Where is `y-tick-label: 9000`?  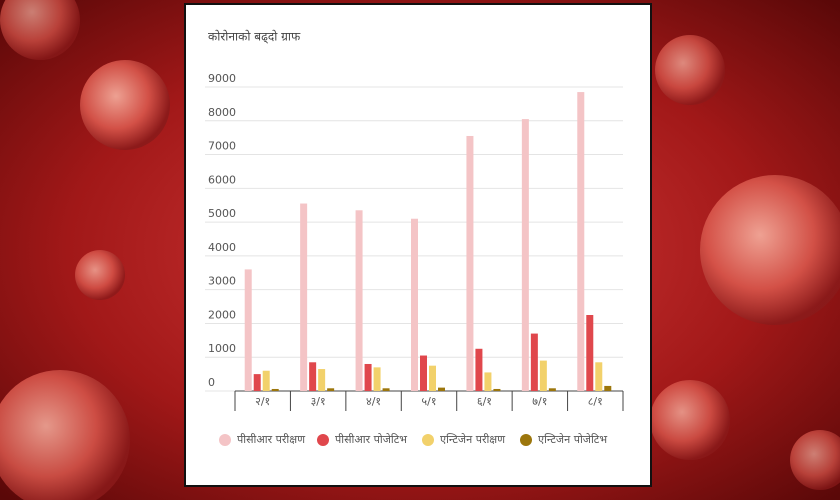 y-tick-label: 9000 is located at coordinates (222, 78).